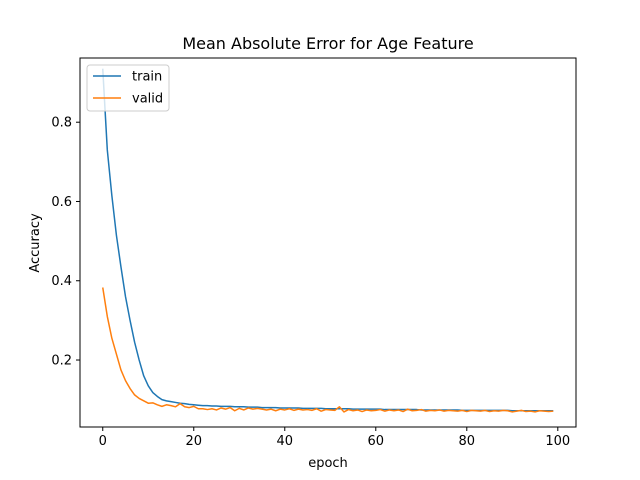 The image size is (640, 480). Describe the element at coordinates (284, 441) in the screenshot. I see `x-tick-label: 40` at that location.